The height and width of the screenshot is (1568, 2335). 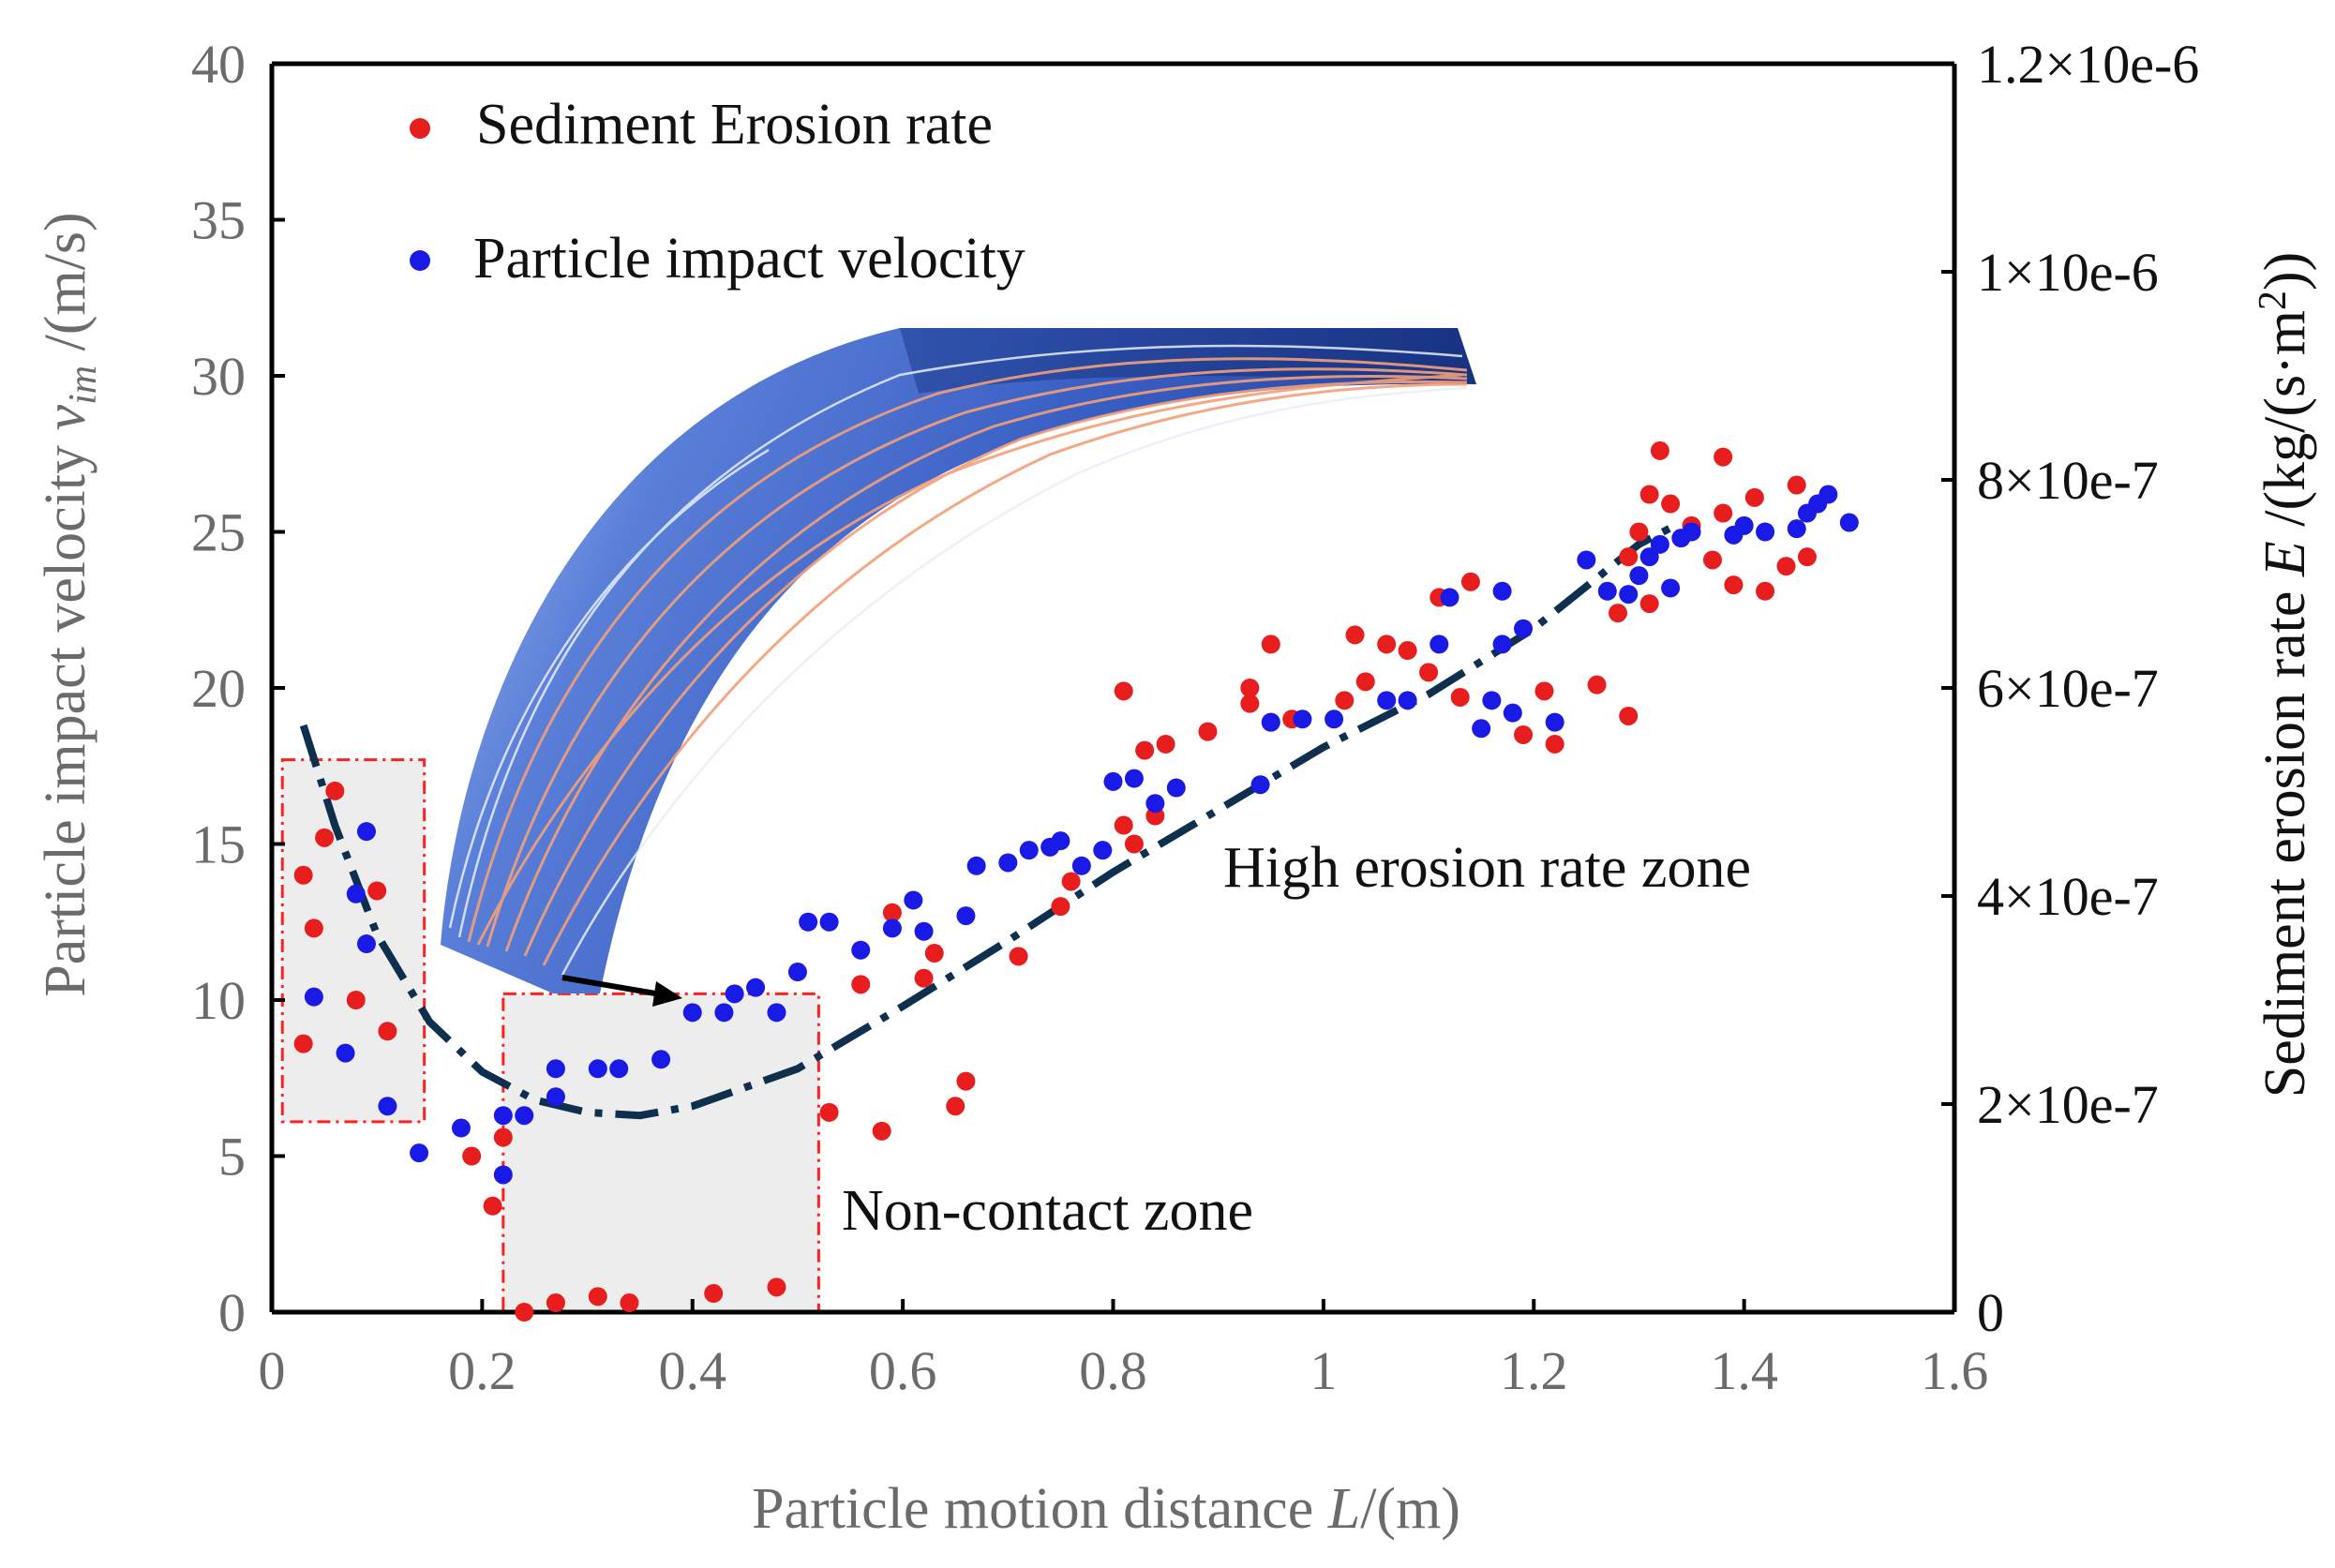 What do you see at coordinates (1991, 1313) in the screenshot?
I see `y2-tick-label: 0` at bounding box center [1991, 1313].